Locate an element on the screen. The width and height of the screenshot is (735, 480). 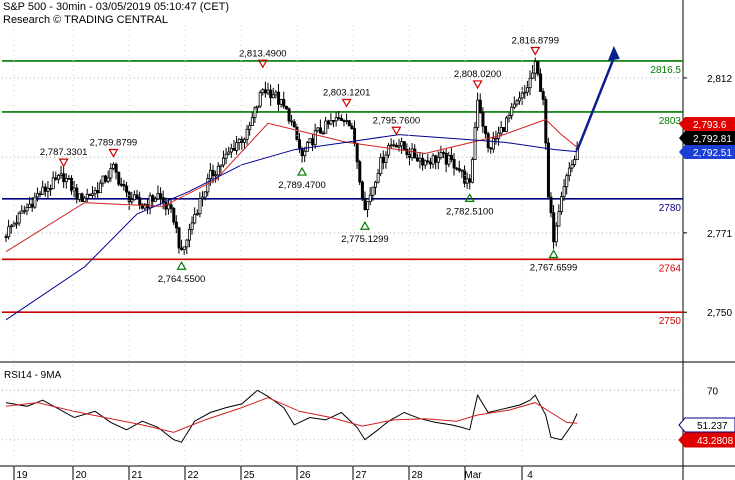
swing-low-label: 2,775.1299 is located at coordinates (365, 239).